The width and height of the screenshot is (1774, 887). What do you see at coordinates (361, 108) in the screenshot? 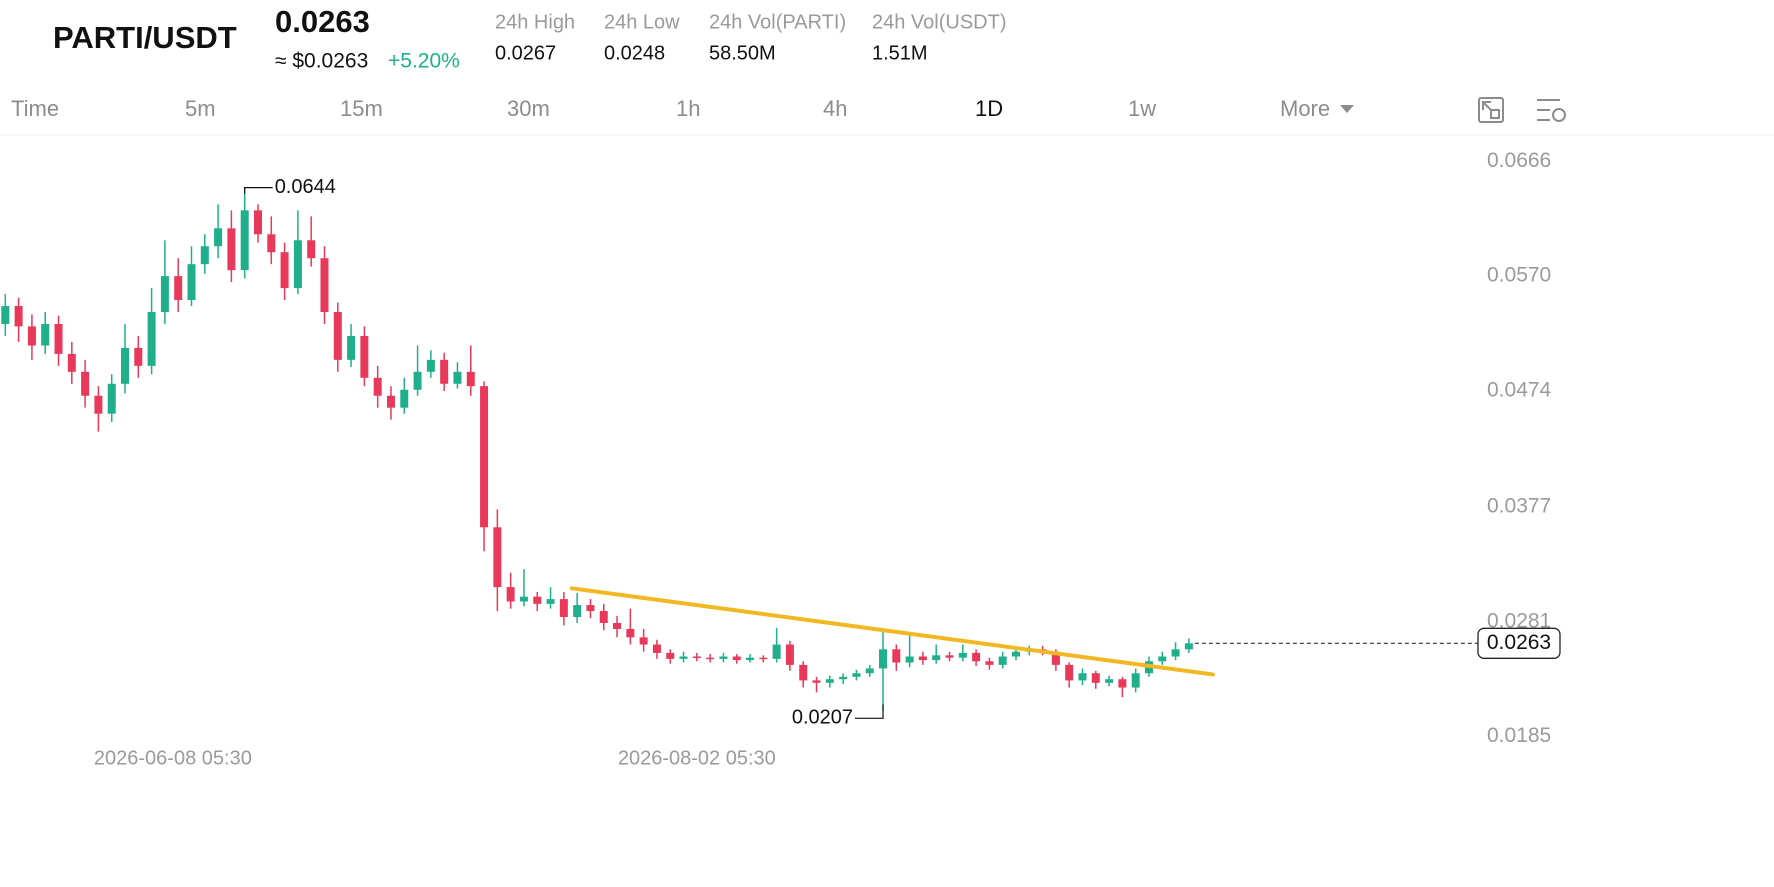
I see `timeframe-tab: 15m` at bounding box center [361, 108].